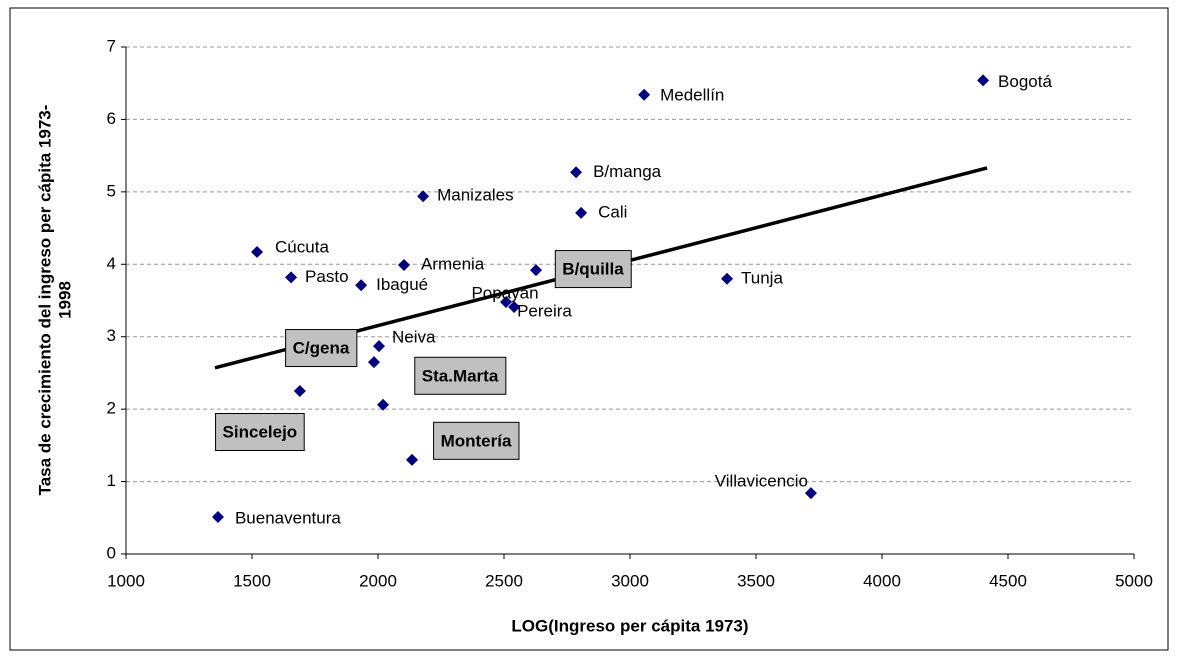  I want to click on x-tick-label: 4500, so click(1008, 580).